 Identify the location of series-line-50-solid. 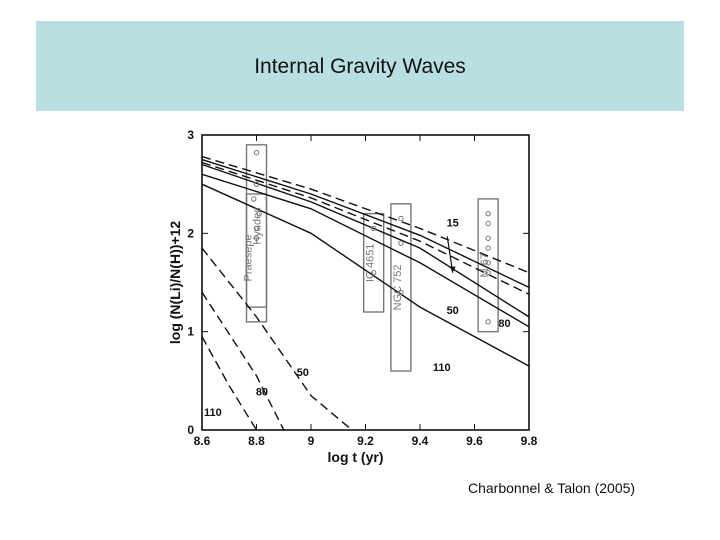
(365, 250).